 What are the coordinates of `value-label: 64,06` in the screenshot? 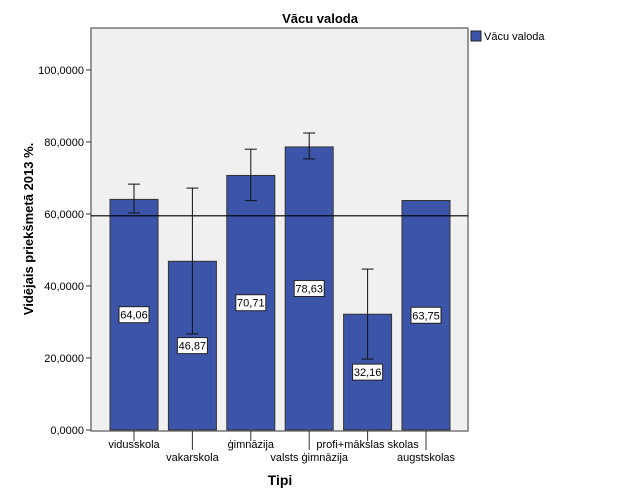 It's located at (134, 316).